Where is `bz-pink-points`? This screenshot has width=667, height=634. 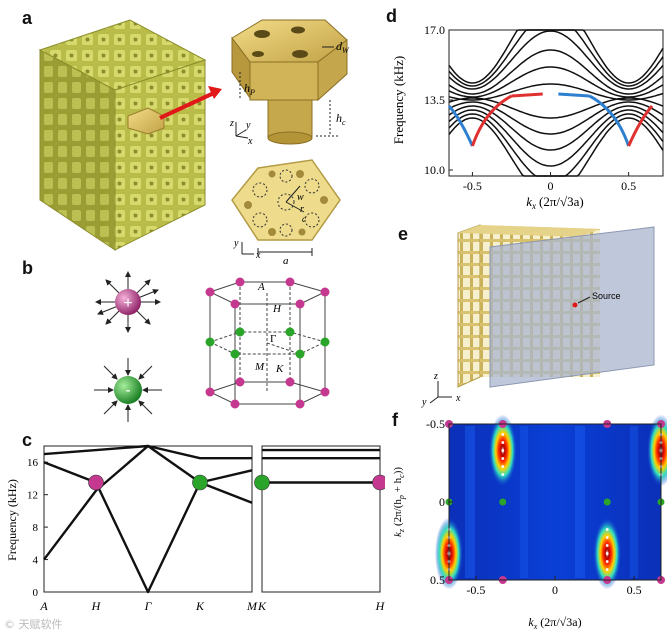 bz-pink-points is located at coordinates (267, 343).